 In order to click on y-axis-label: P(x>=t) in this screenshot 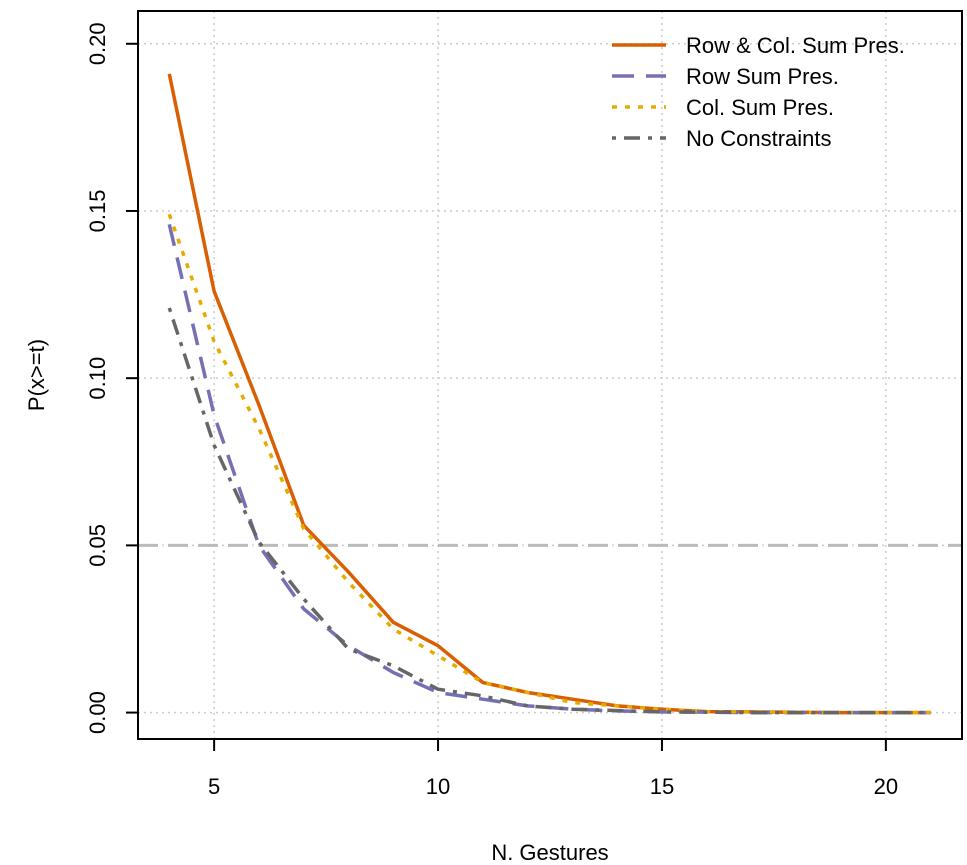, I will do `click(36, 375)`.